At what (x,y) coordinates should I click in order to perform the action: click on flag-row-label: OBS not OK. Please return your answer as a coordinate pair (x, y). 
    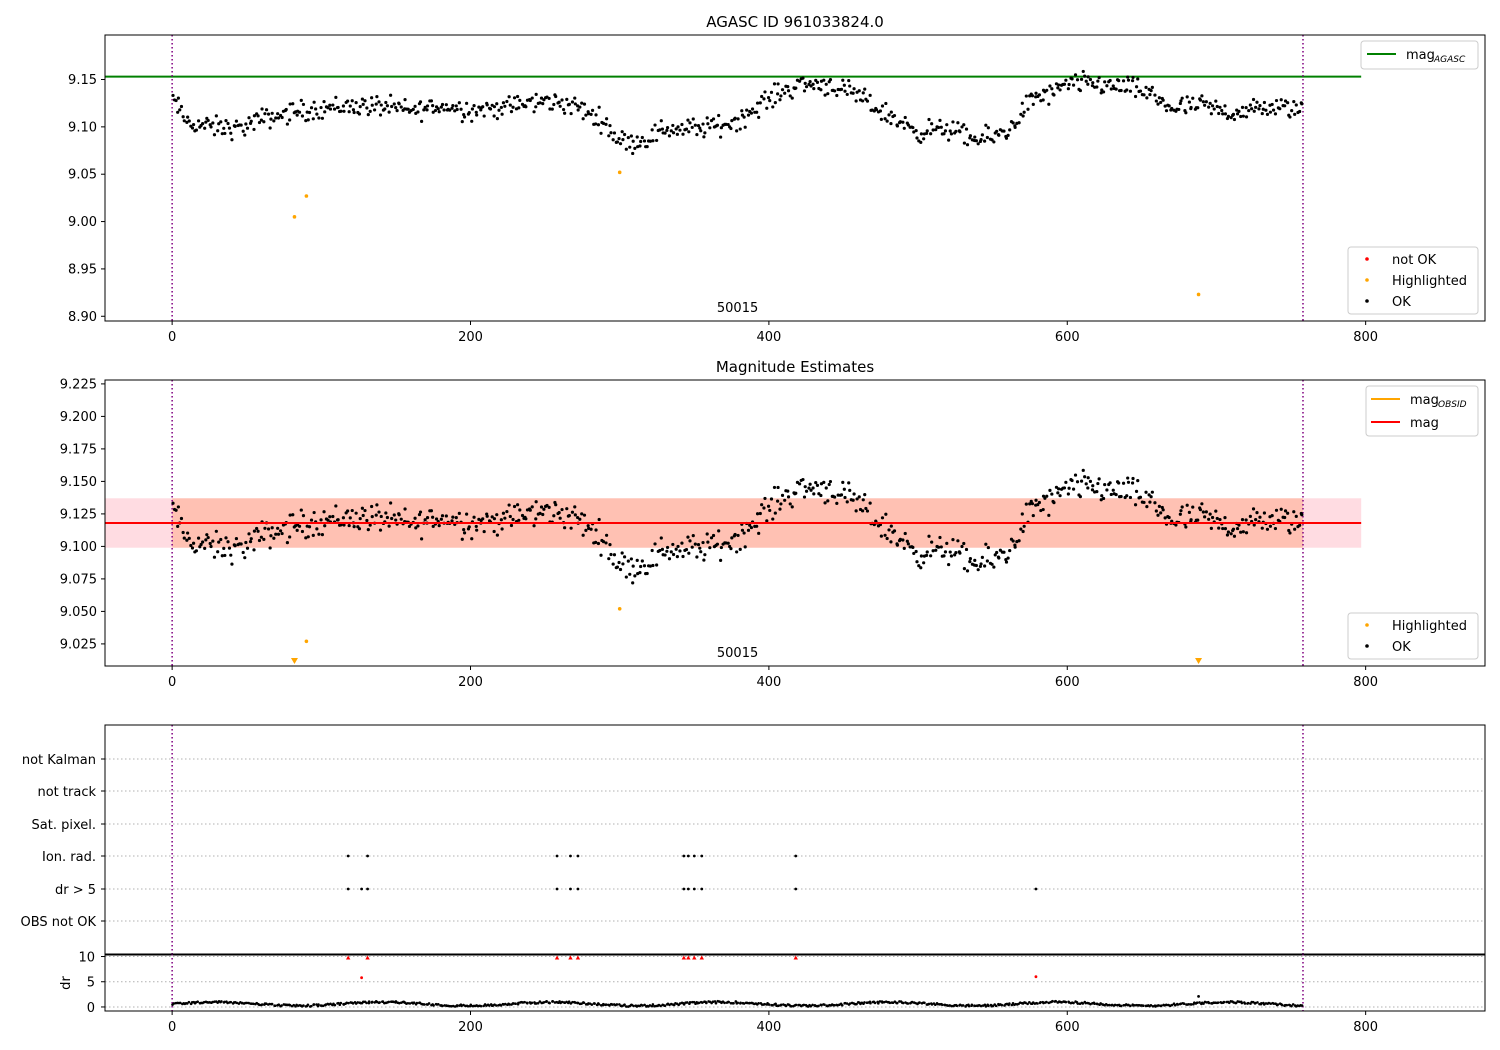
    Looking at the image, I should click on (59, 922).